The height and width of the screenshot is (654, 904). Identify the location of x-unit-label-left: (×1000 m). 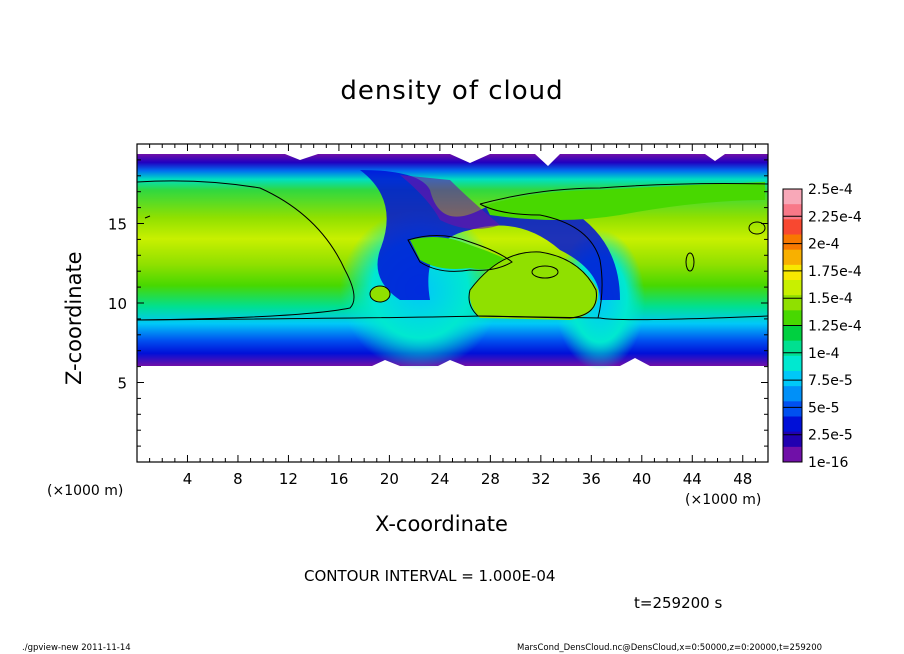
(85, 491).